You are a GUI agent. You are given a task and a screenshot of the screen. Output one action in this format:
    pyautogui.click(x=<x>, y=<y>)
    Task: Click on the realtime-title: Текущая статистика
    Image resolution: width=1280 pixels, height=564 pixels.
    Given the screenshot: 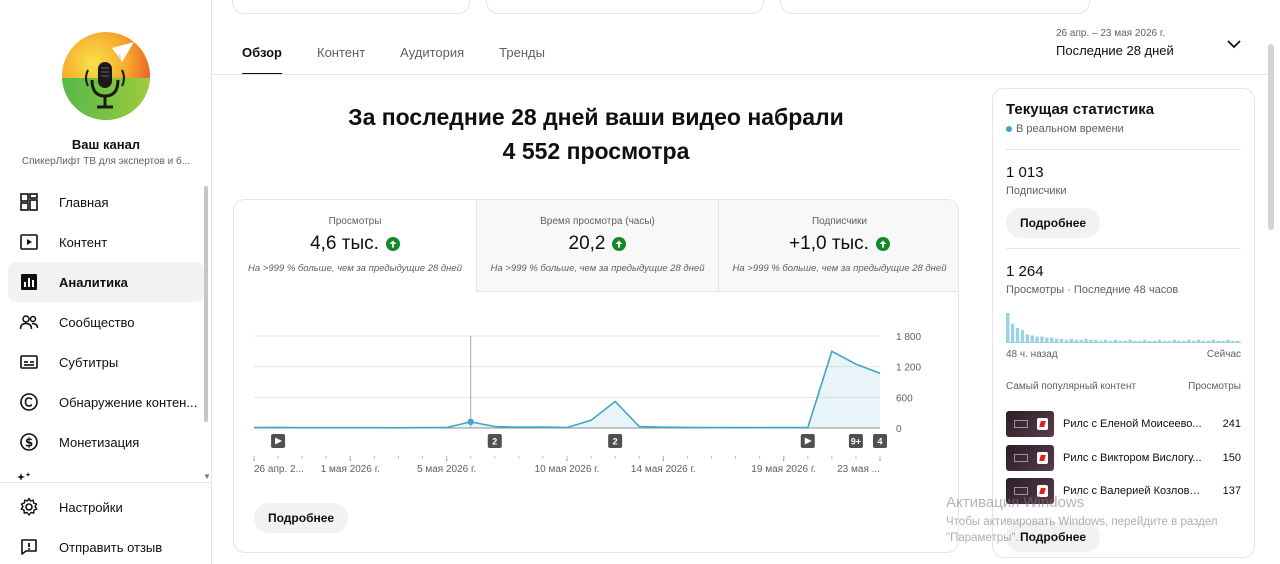 What is the action you would take?
    pyautogui.click(x=1080, y=109)
    